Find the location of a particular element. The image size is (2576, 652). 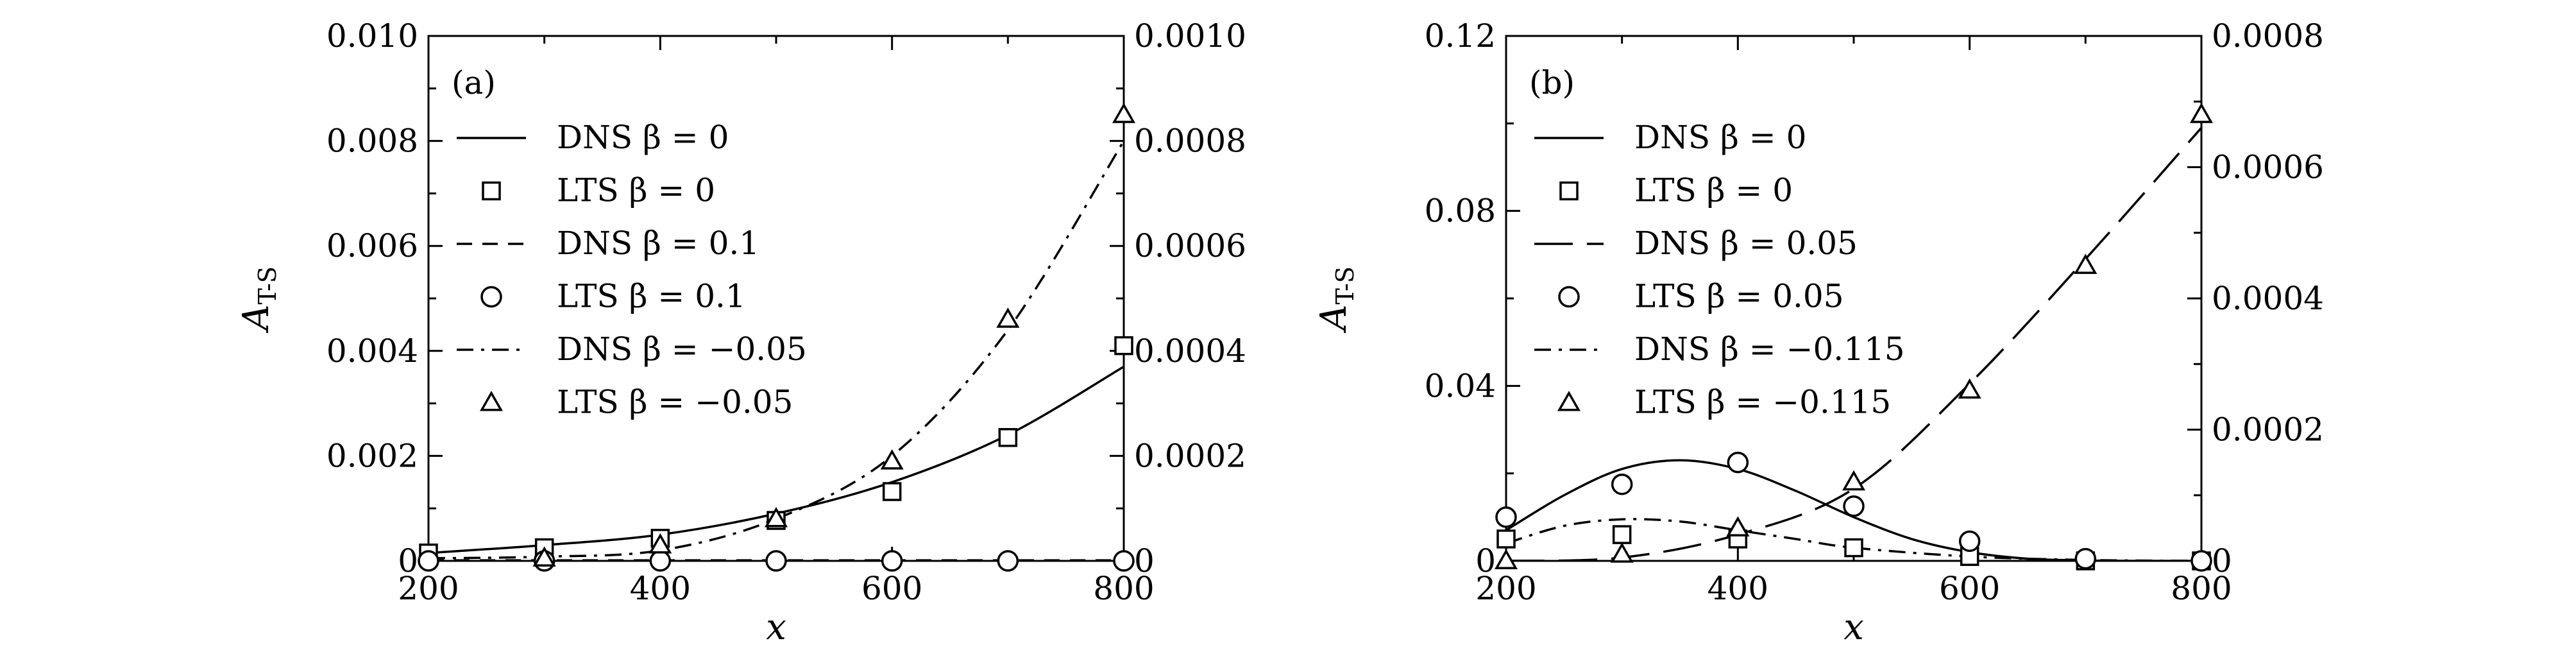

legend-entry-label: LTS β = 0.1 is located at coordinates (651, 296).